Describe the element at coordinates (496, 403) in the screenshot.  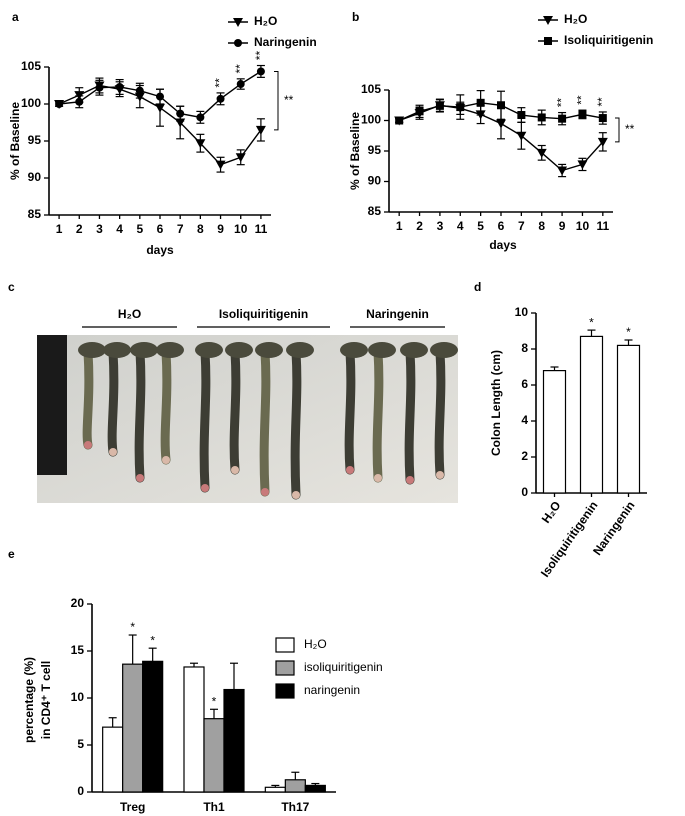
I see `y-axis-label: Colon Length (cm)` at that location.